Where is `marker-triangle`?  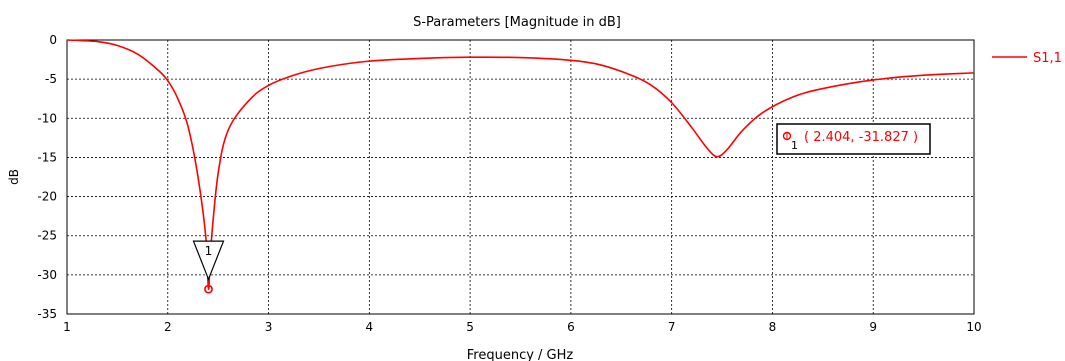 marker-triangle is located at coordinates (208, 260).